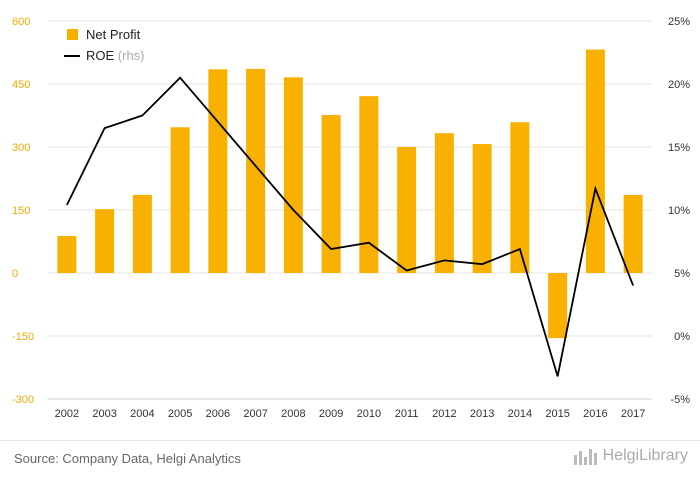 This screenshot has height=483, width=700. Describe the element at coordinates (21, 22) in the screenshot. I see `y-left-tick-label: 600` at that location.